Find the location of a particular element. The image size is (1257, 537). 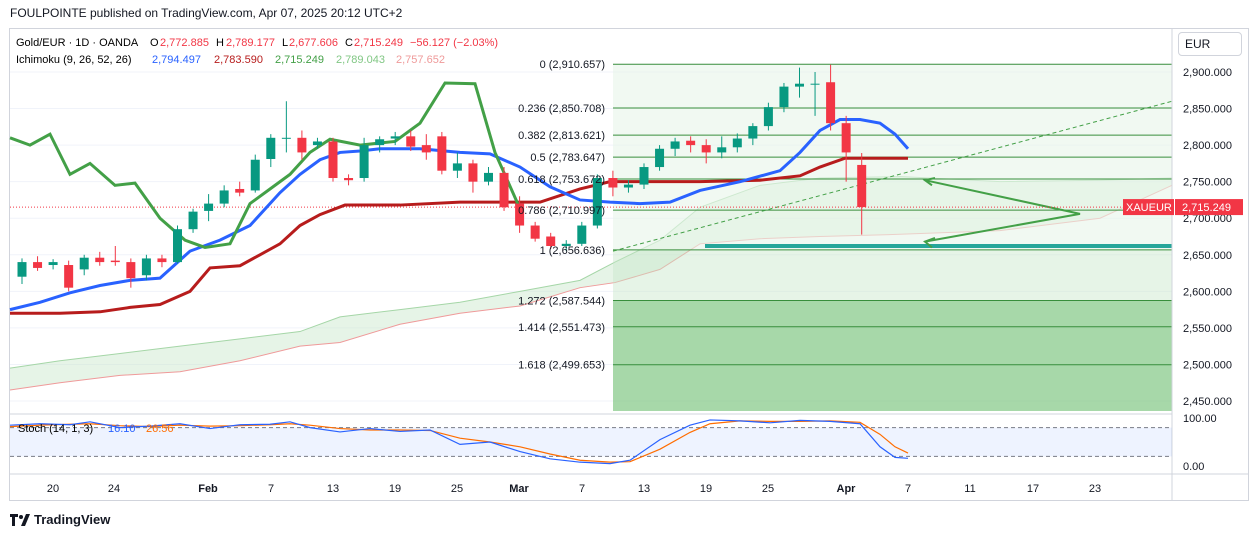

legend-symbol: Gold/EUR · 1D · OANDA is located at coordinates (77, 43).